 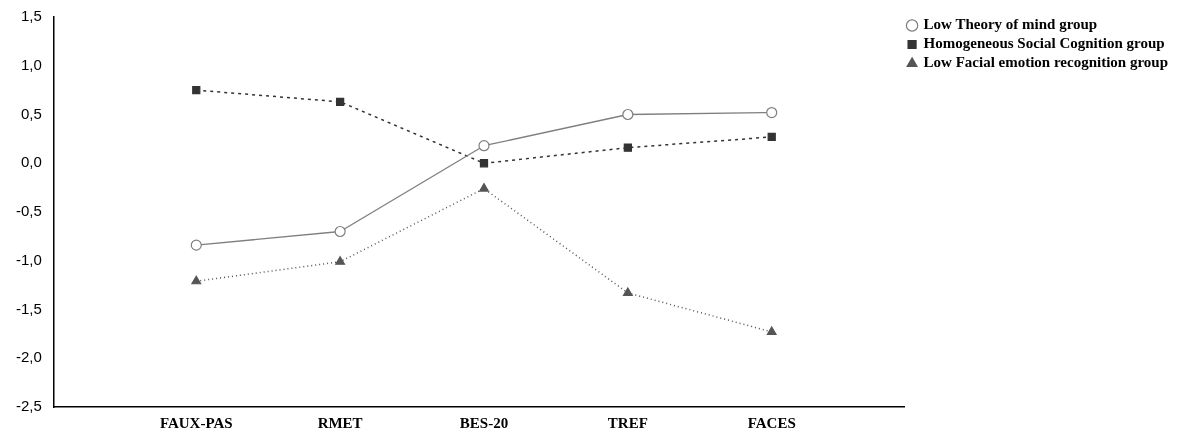 What do you see at coordinates (196, 422) in the screenshot?
I see `x-tick-label: FAUX-PAS` at bounding box center [196, 422].